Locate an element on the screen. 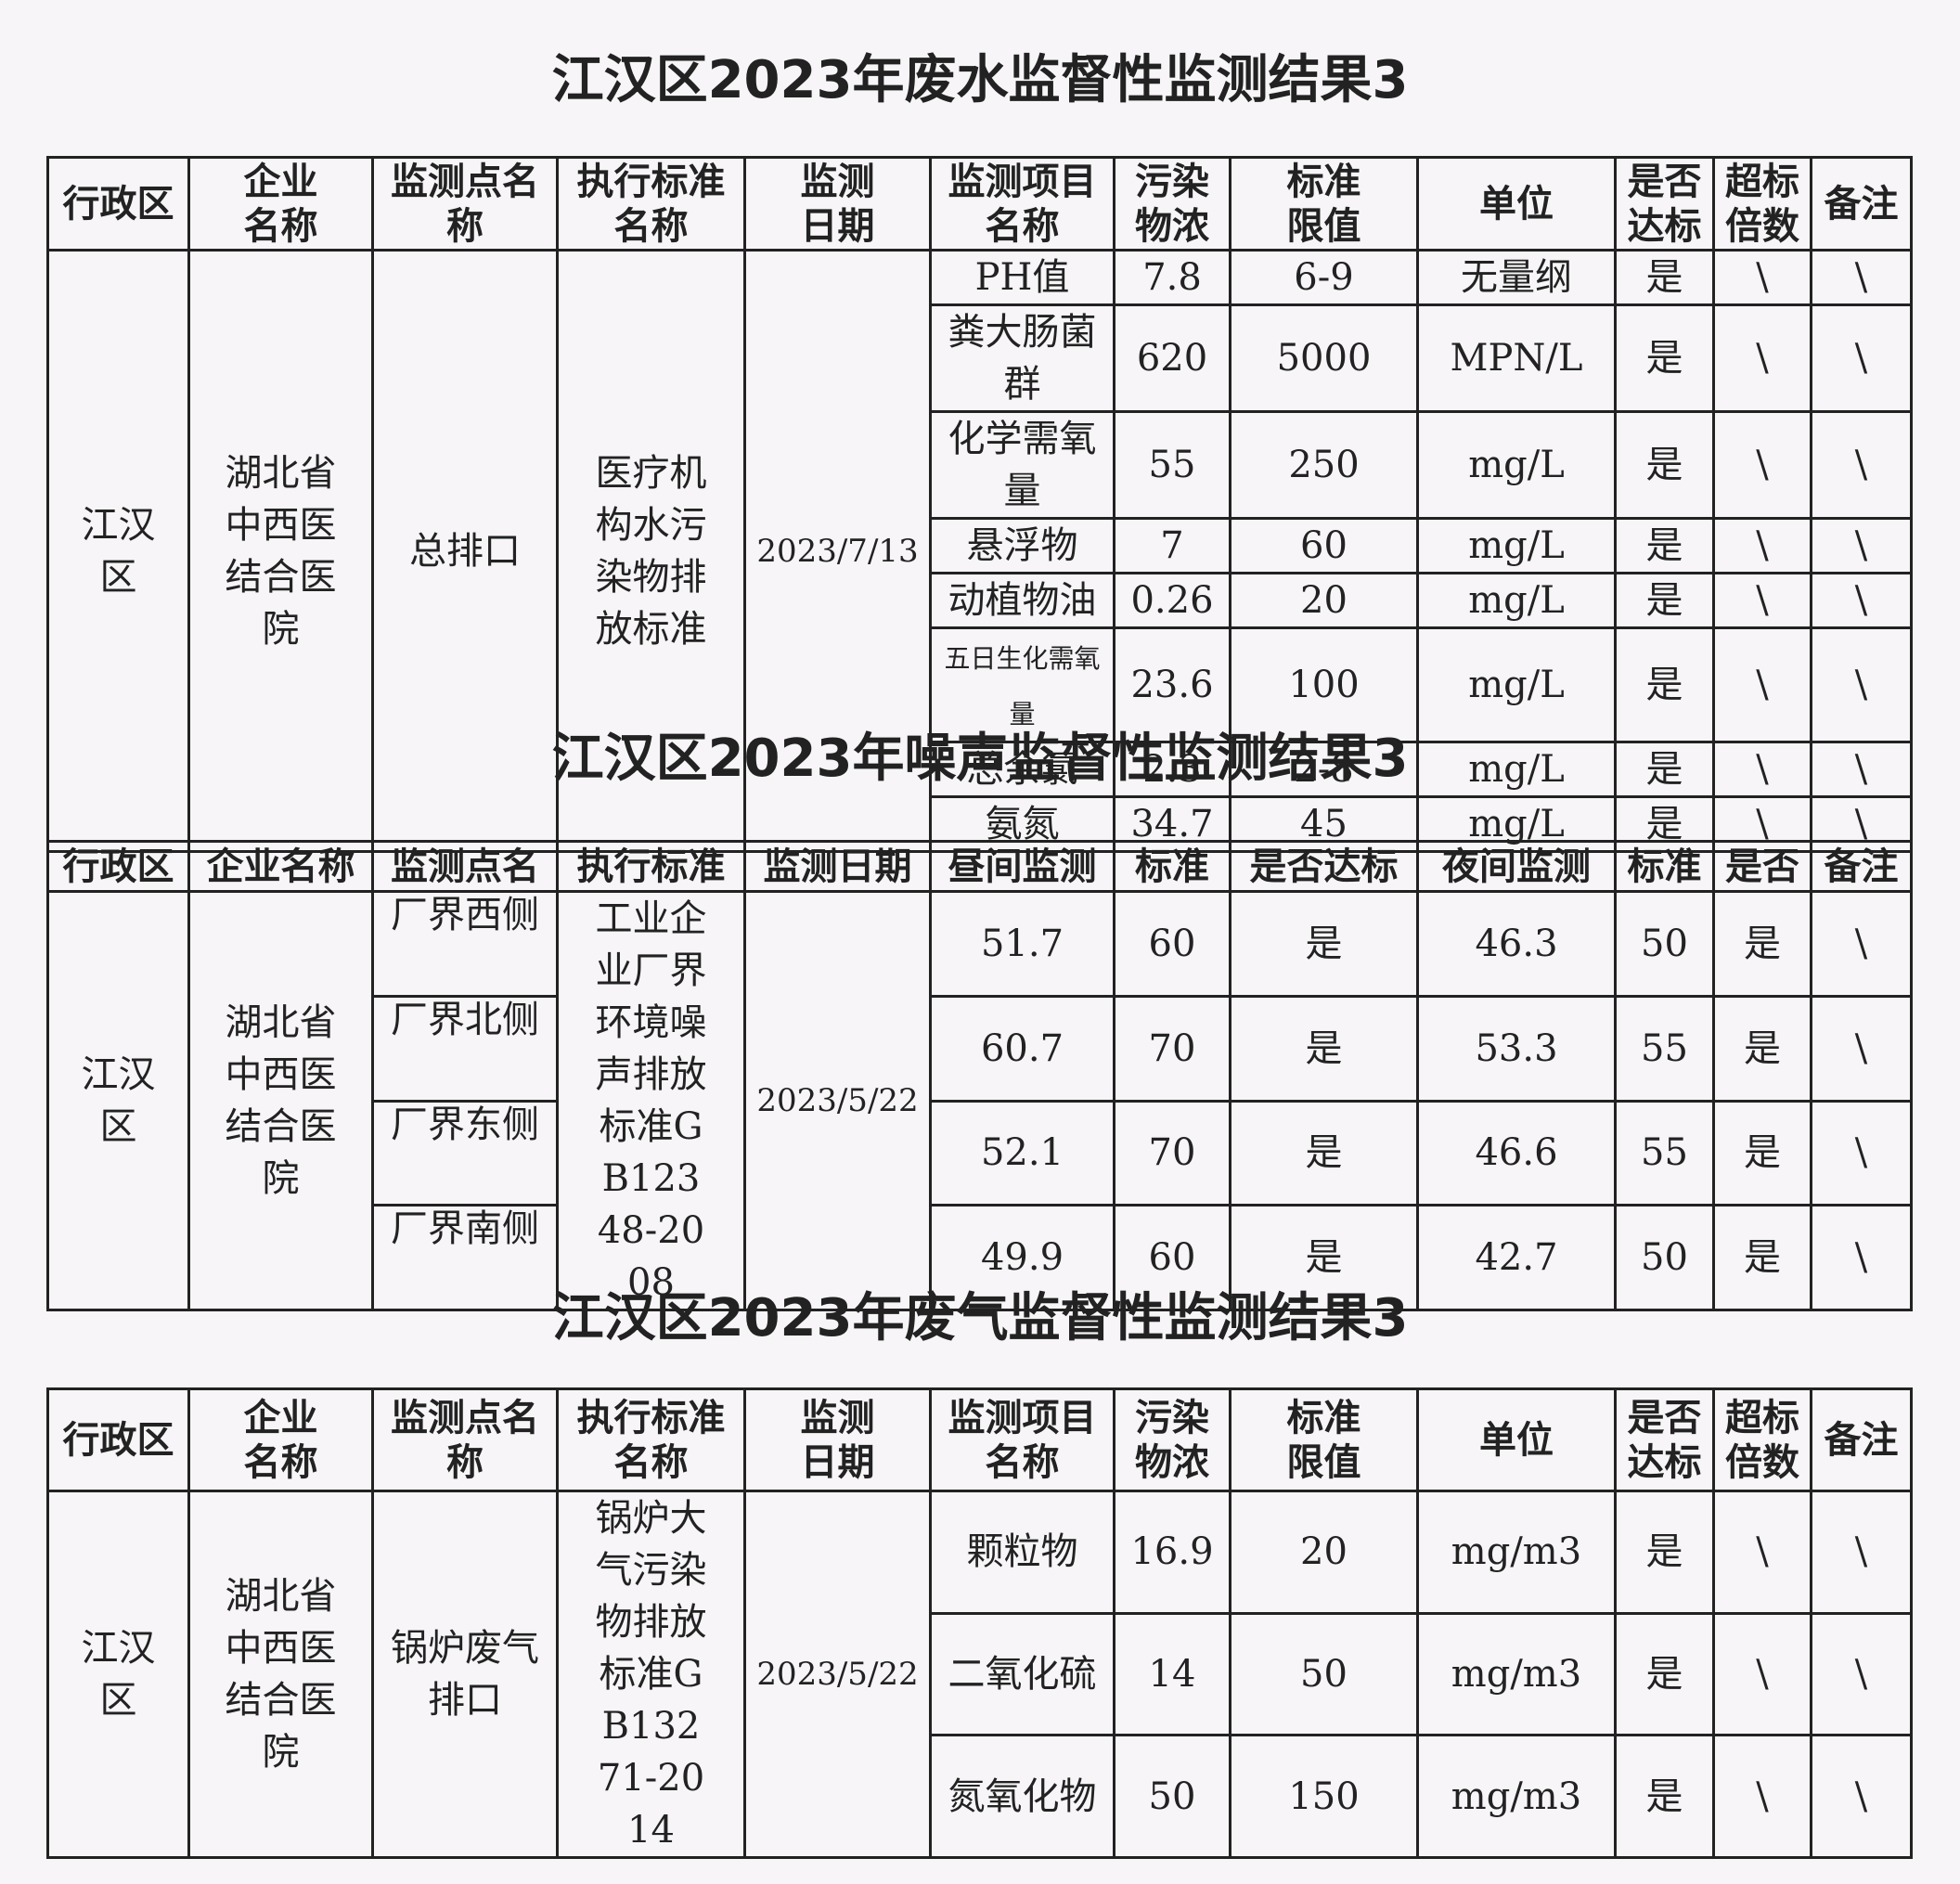 The width and height of the screenshot is (1960, 1884). cell-text: 7.8 is located at coordinates (1172, 277).